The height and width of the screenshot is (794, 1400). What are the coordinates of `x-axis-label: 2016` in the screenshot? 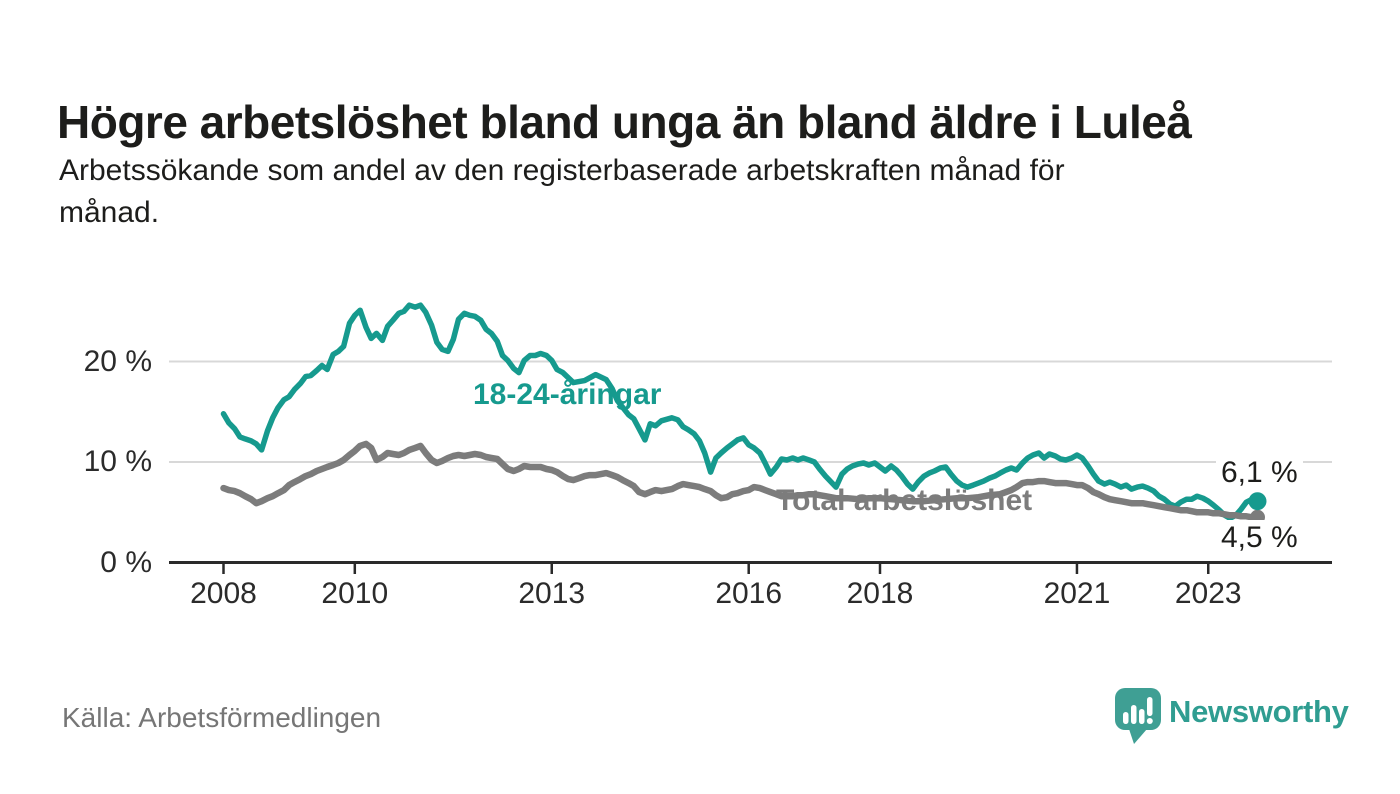 It's located at (749, 593).